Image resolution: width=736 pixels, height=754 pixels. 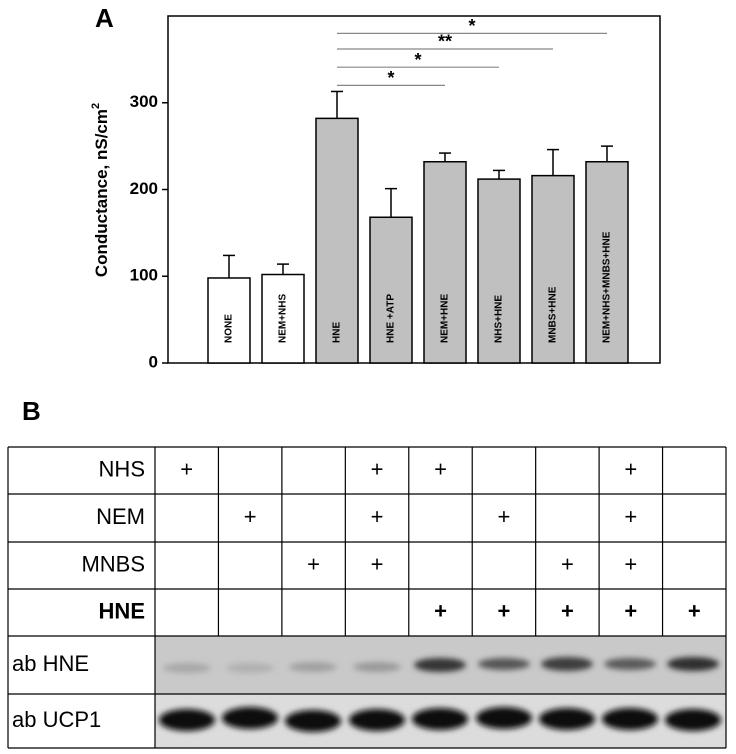 I want to click on bar-label: NEM+NHS, so click(x=283, y=318).